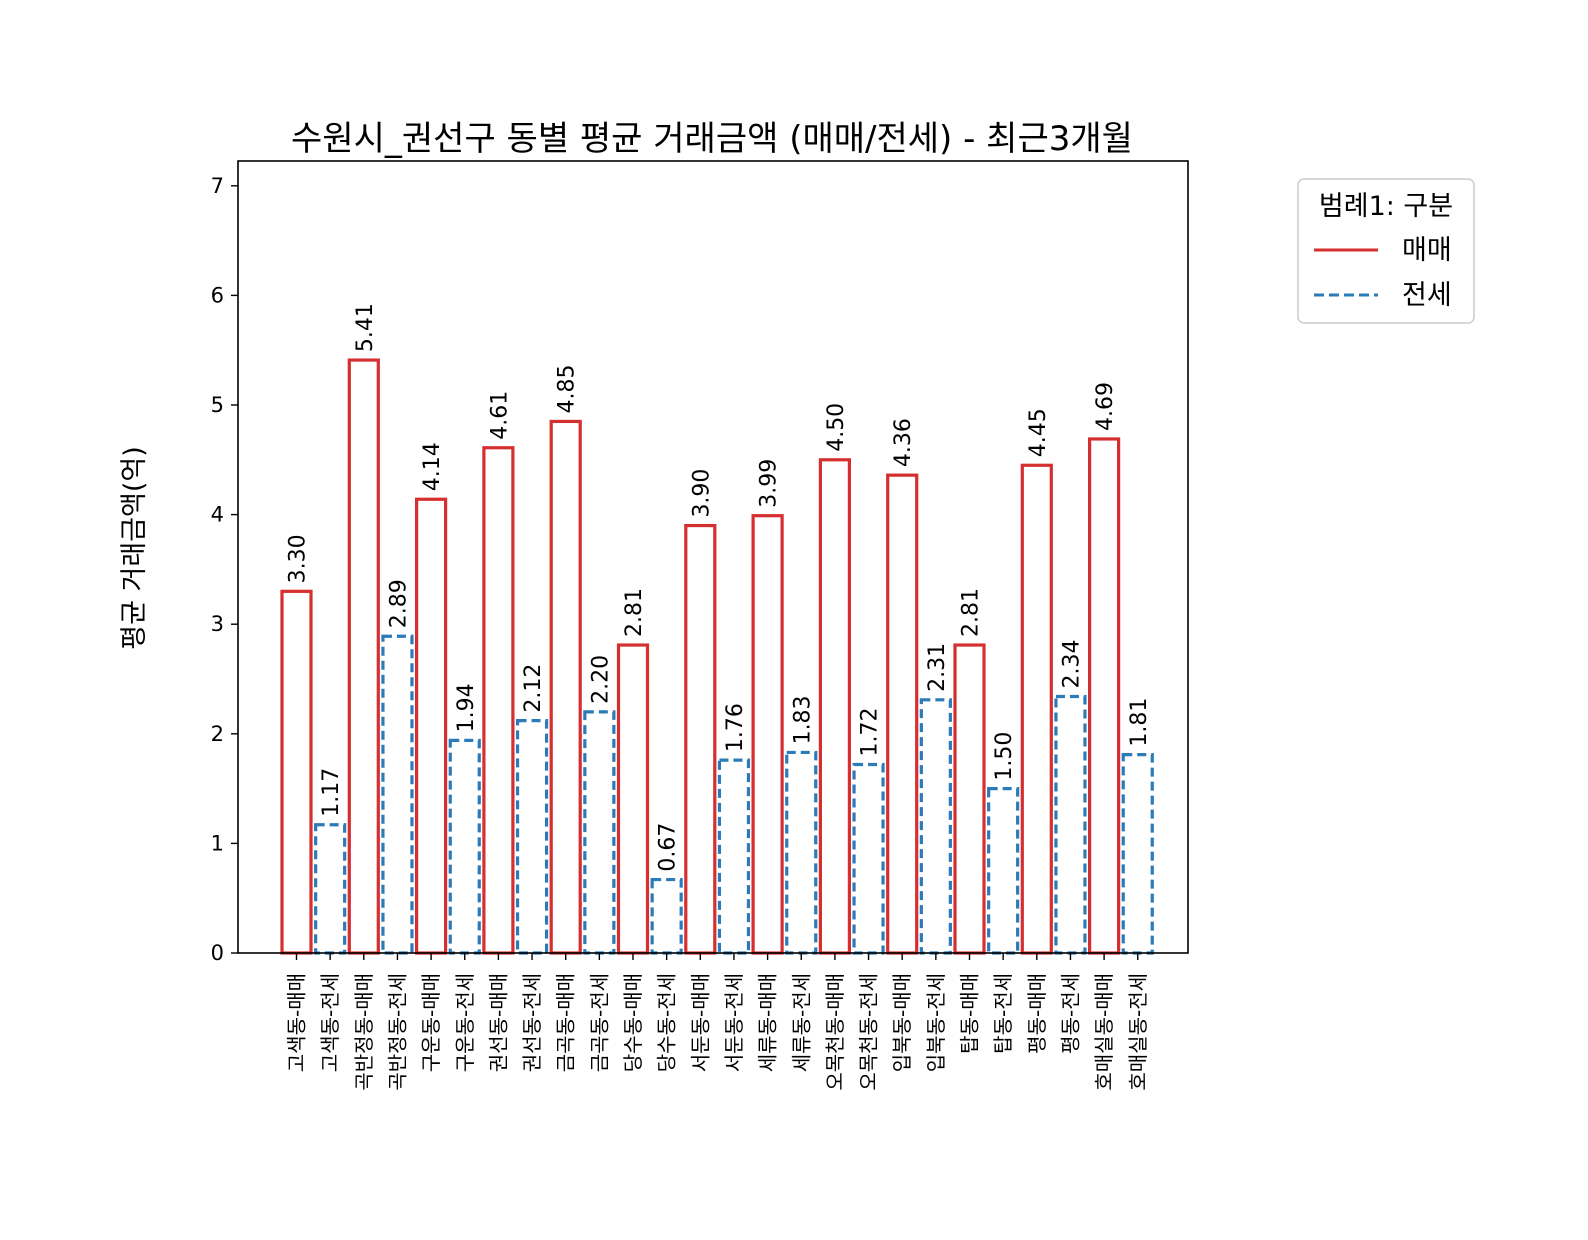 Image resolution: width=1588 pixels, height=1240 pixels. I want to click on x-tick-label: 당수동-매매, so click(633, 1022).